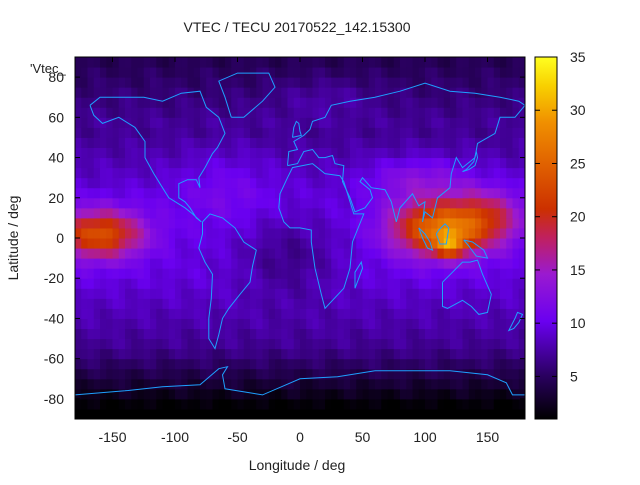 The image size is (640, 485). I want to click on coastline-path, so click(300, 380).